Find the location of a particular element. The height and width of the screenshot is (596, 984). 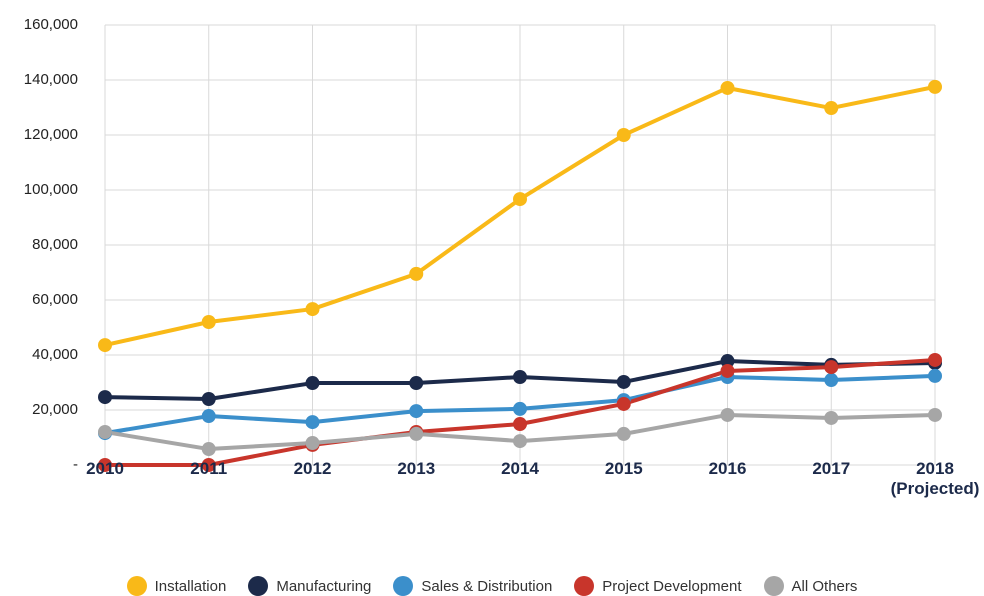

legend-label: Sales & Distribution is located at coordinates (487, 586).